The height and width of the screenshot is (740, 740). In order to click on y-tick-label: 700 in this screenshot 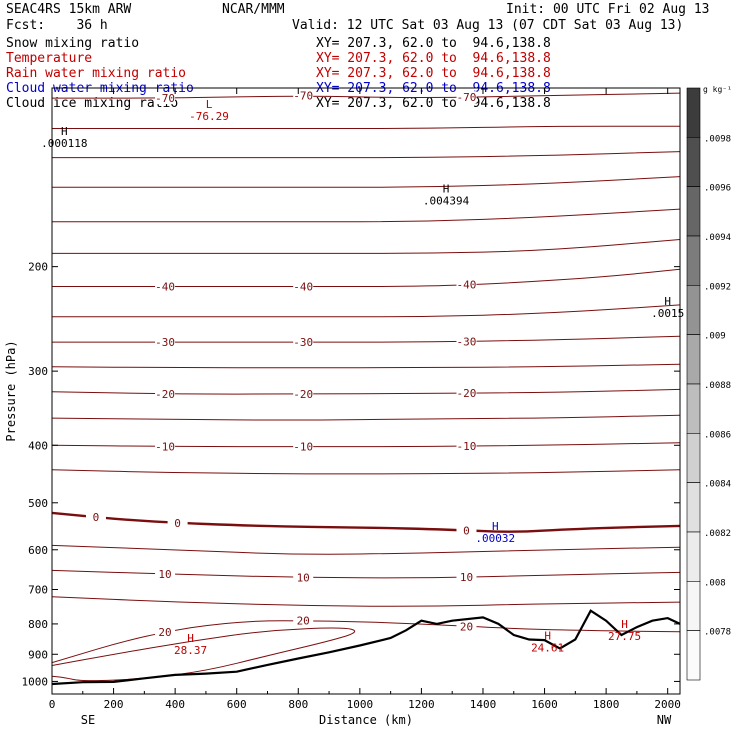, I will do `click(38, 590)`.